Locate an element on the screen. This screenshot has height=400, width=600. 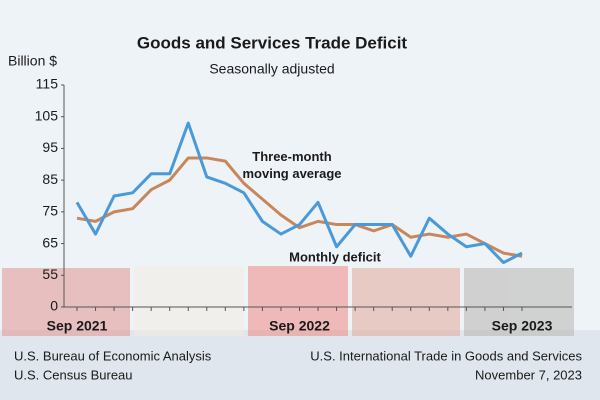
y-axis-label: Billion $ is located at coordinates (32, 61).